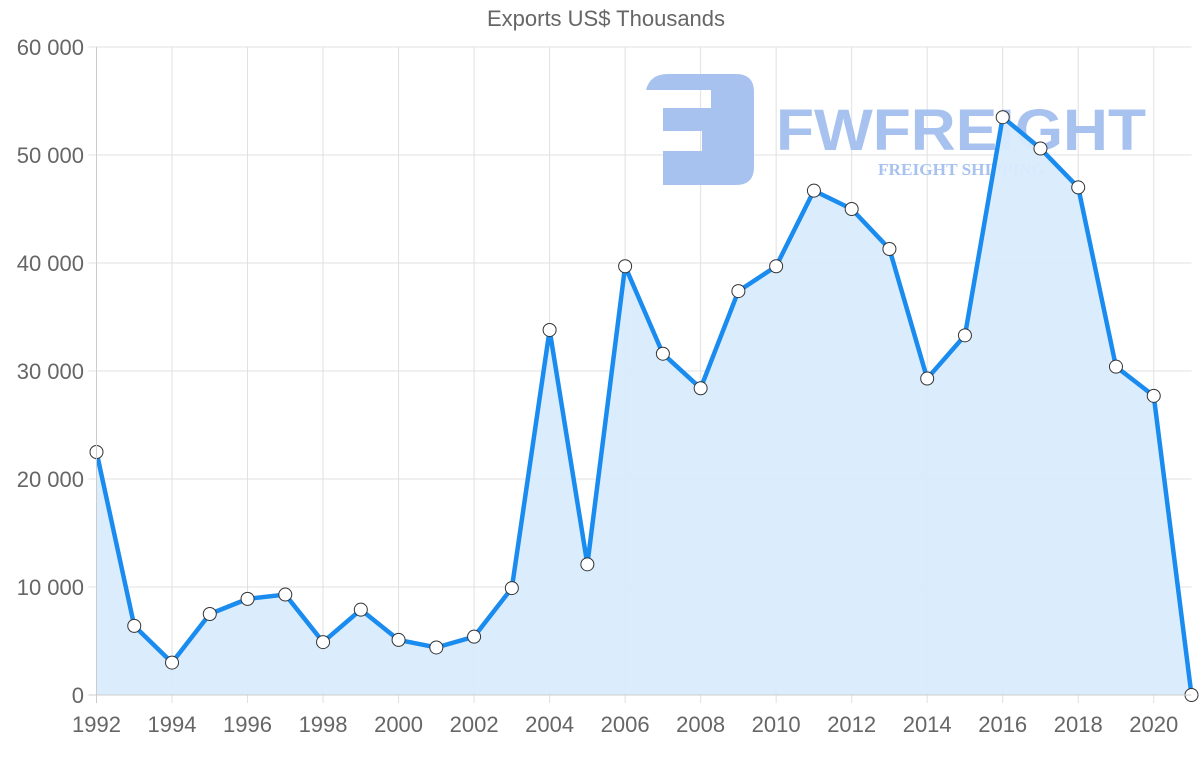  Describe the element at coordinates (851, 724) in the screenshot. I see `x-tick-label: 2012` at that location.